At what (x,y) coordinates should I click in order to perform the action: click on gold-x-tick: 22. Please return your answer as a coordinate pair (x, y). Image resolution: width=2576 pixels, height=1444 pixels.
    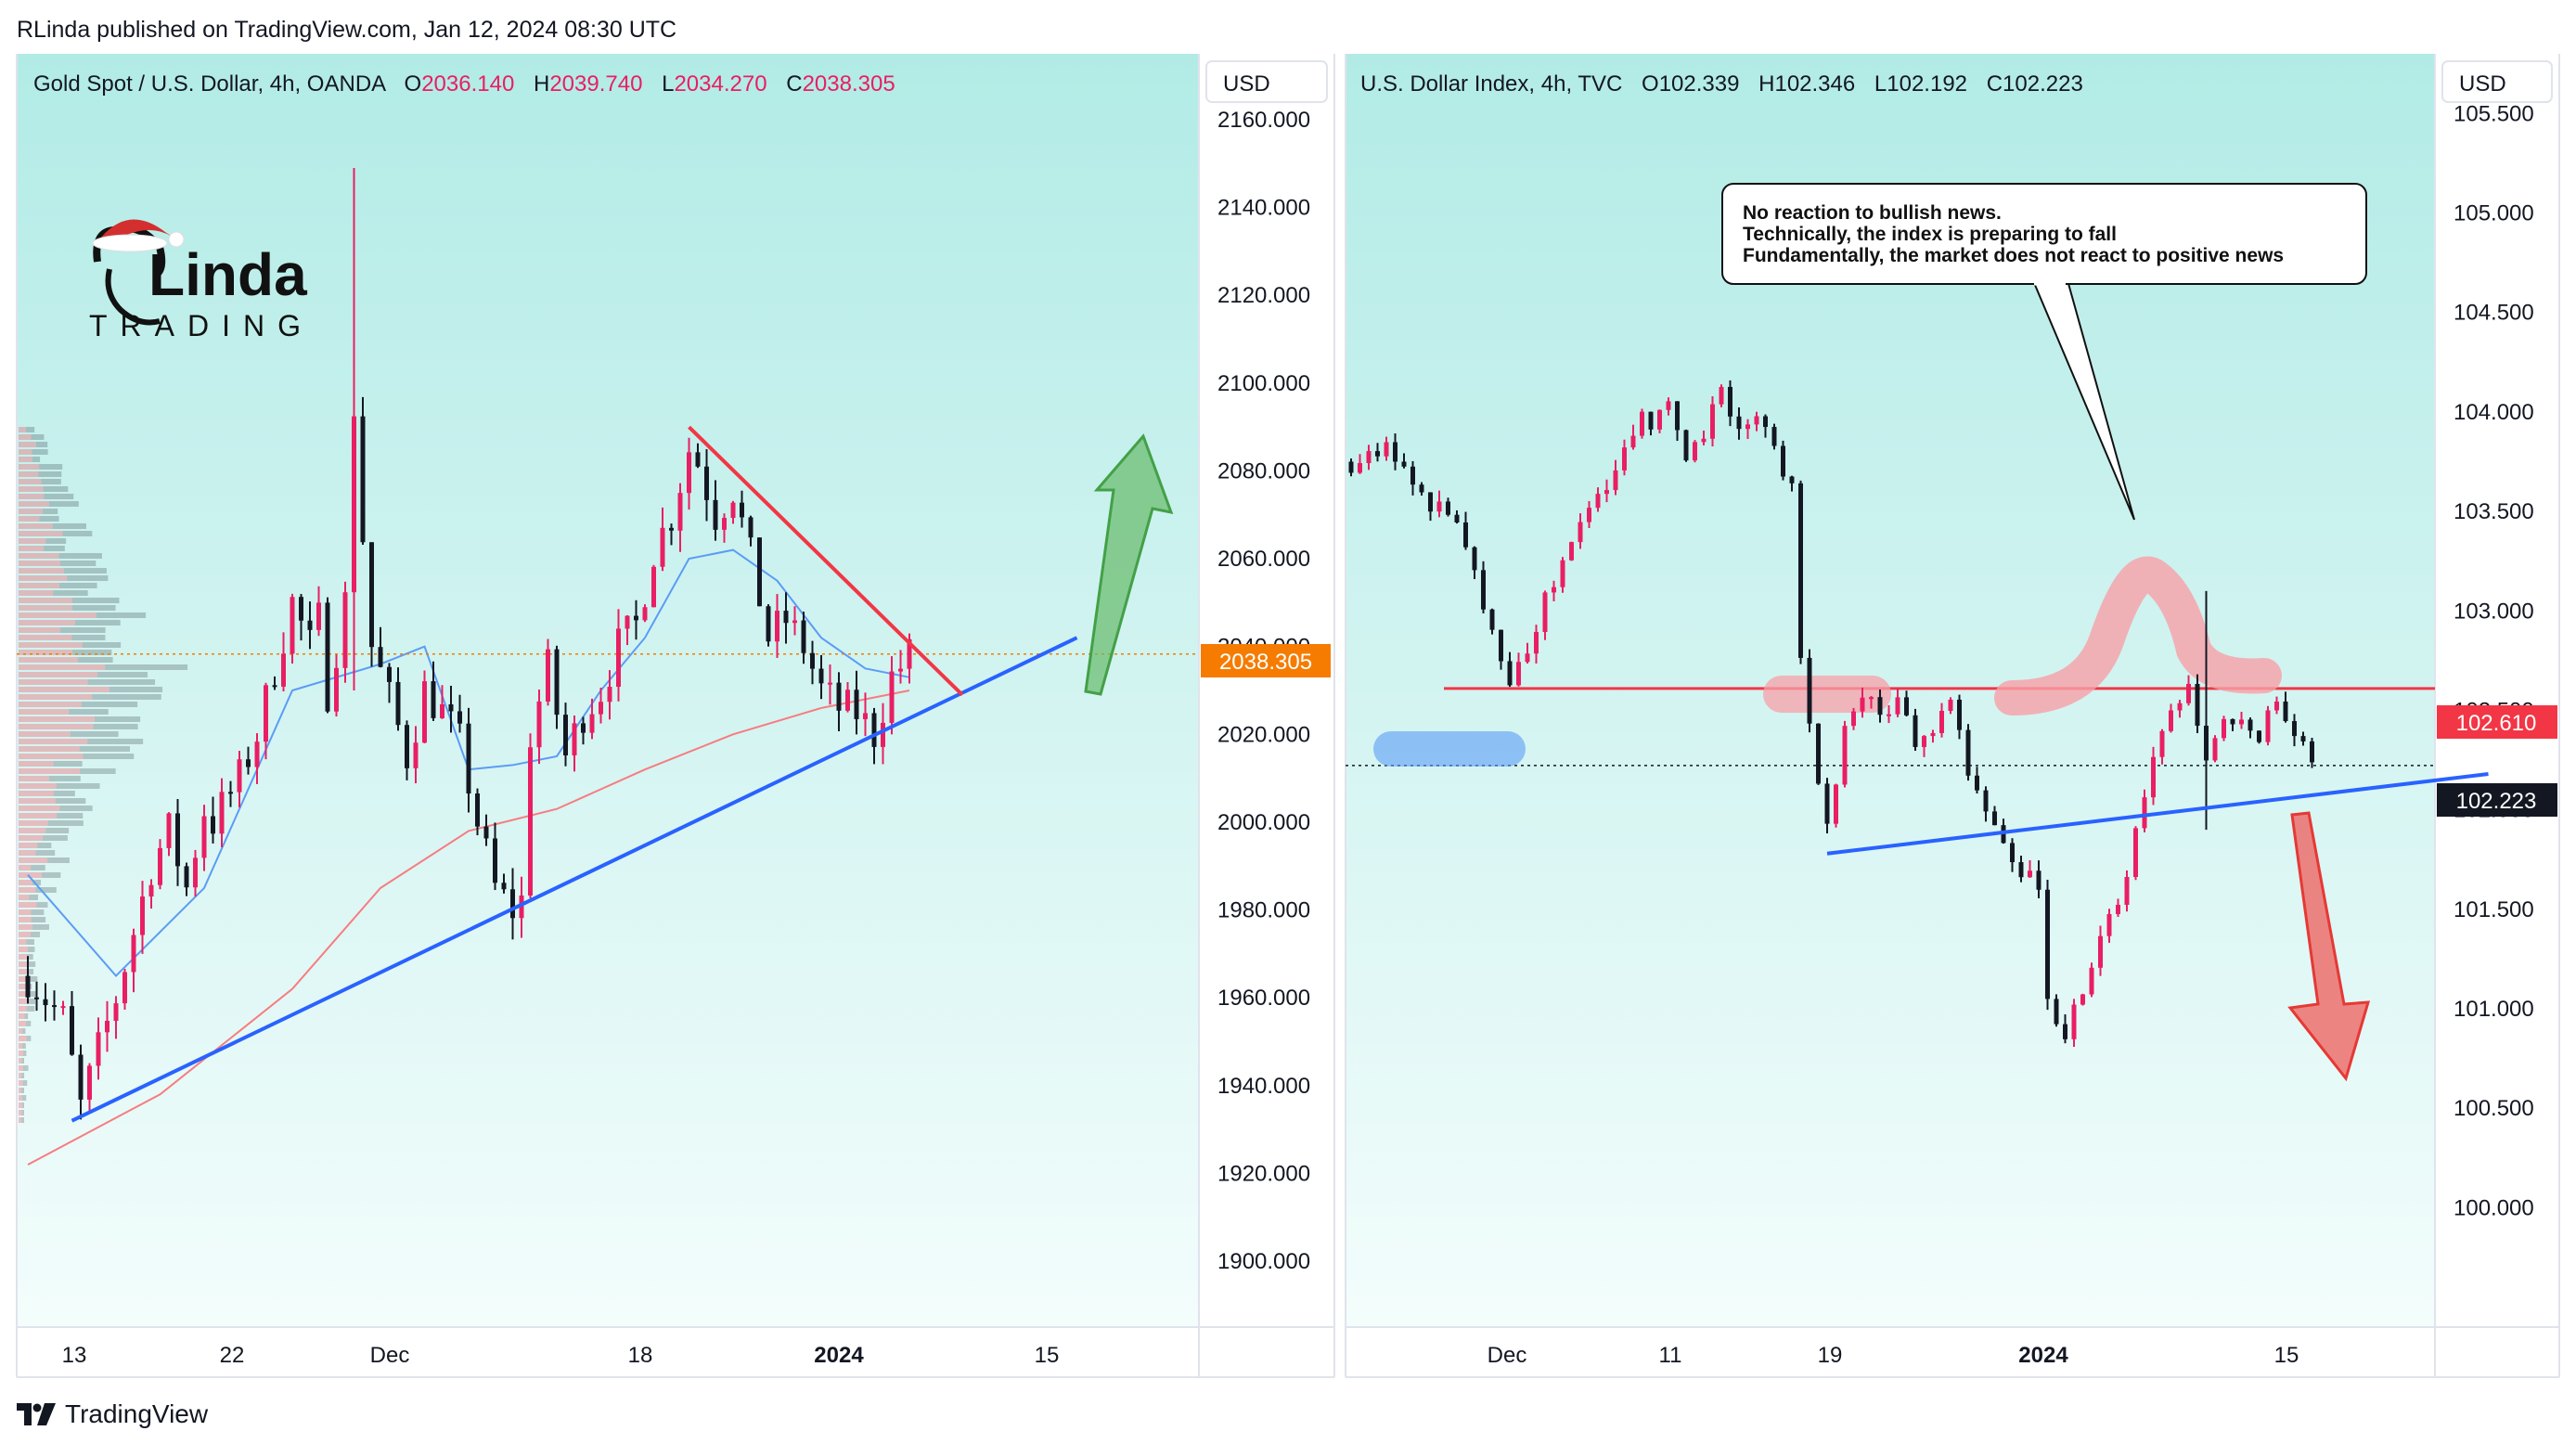
    Looking at the image, I should click on (233, 1355).